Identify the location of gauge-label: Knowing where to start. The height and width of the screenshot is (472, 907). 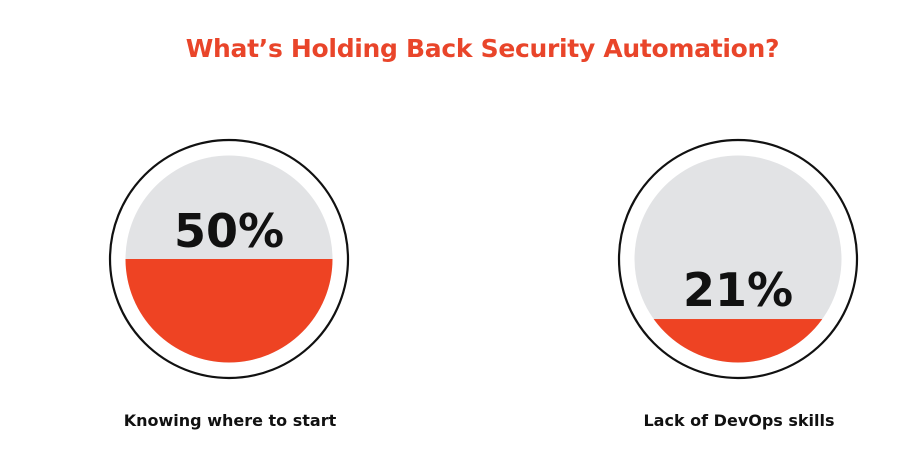
(230, 420).